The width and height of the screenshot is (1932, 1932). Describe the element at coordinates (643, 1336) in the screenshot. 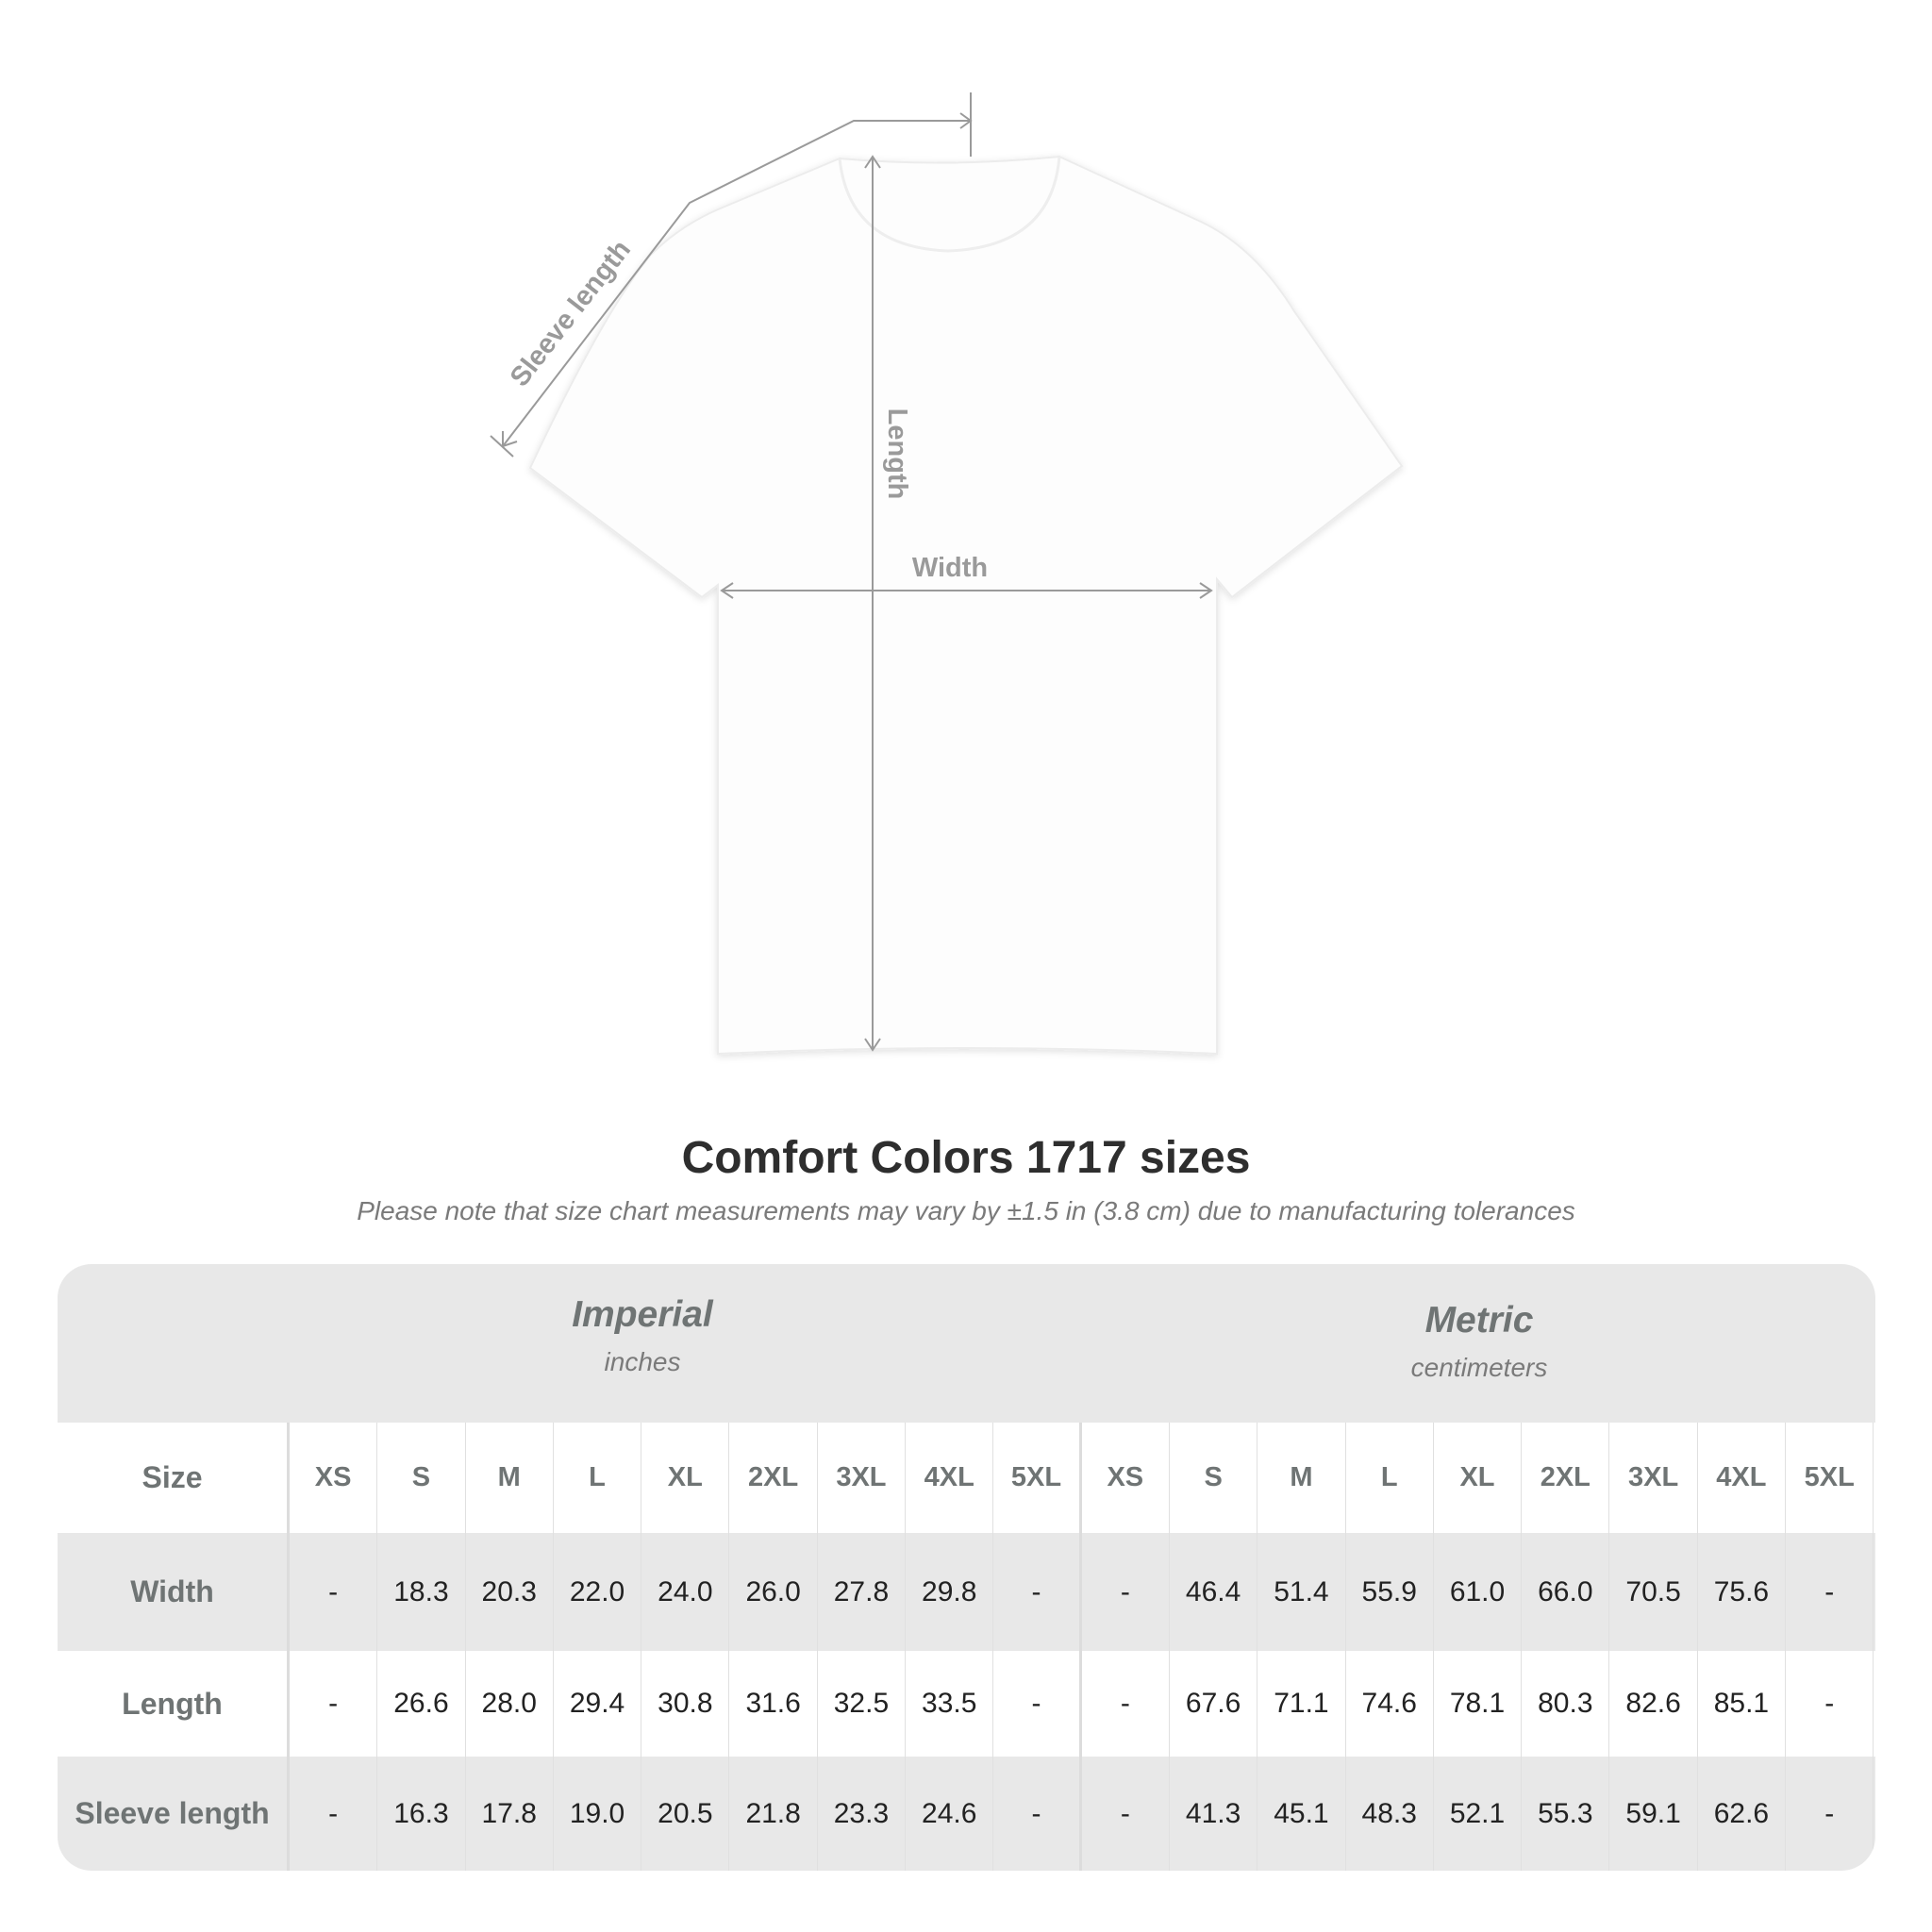

I see `imperial-header: Imperial inches` at that location.